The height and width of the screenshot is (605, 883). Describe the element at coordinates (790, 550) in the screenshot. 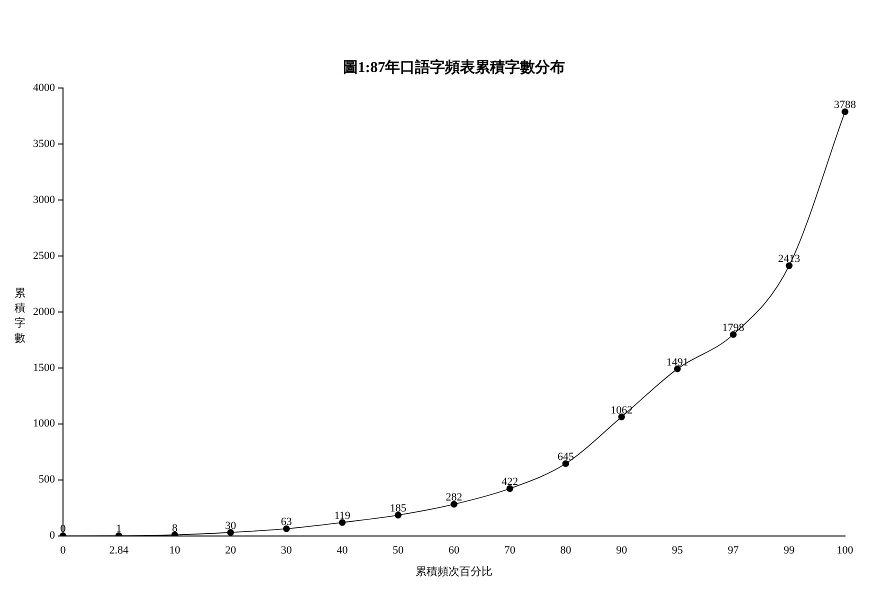

I see `x-tick-label: 99` at that location.